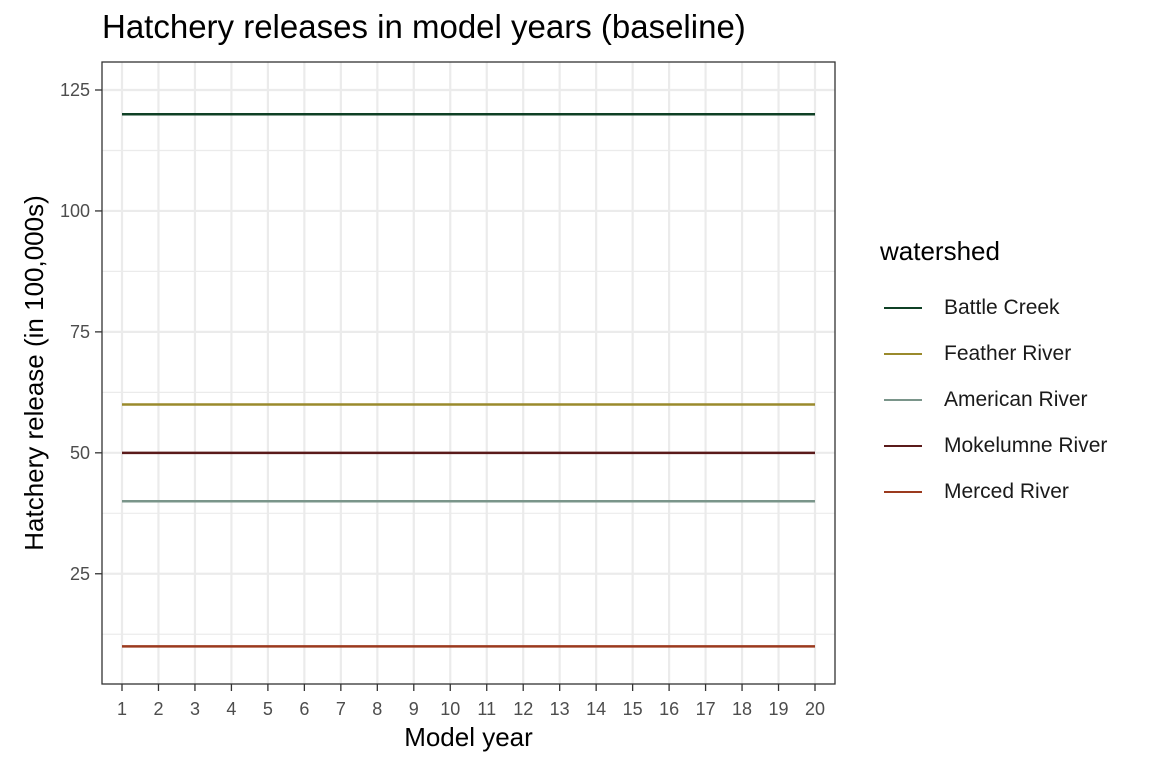 This screenshot has height=768, width=1152. What do you see at coordinates (523, 709) in the screenshot?
I see `x-tick-label: 12` at bounding box center [523, 709].